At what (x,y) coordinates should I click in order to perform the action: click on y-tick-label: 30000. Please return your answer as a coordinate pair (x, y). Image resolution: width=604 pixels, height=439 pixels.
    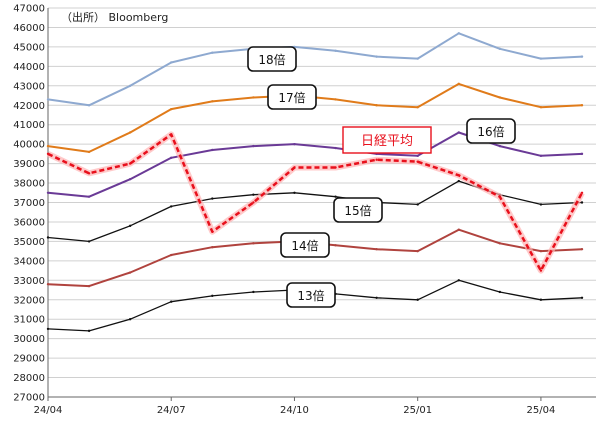
    Looking at the image, I should click on (29, 339).